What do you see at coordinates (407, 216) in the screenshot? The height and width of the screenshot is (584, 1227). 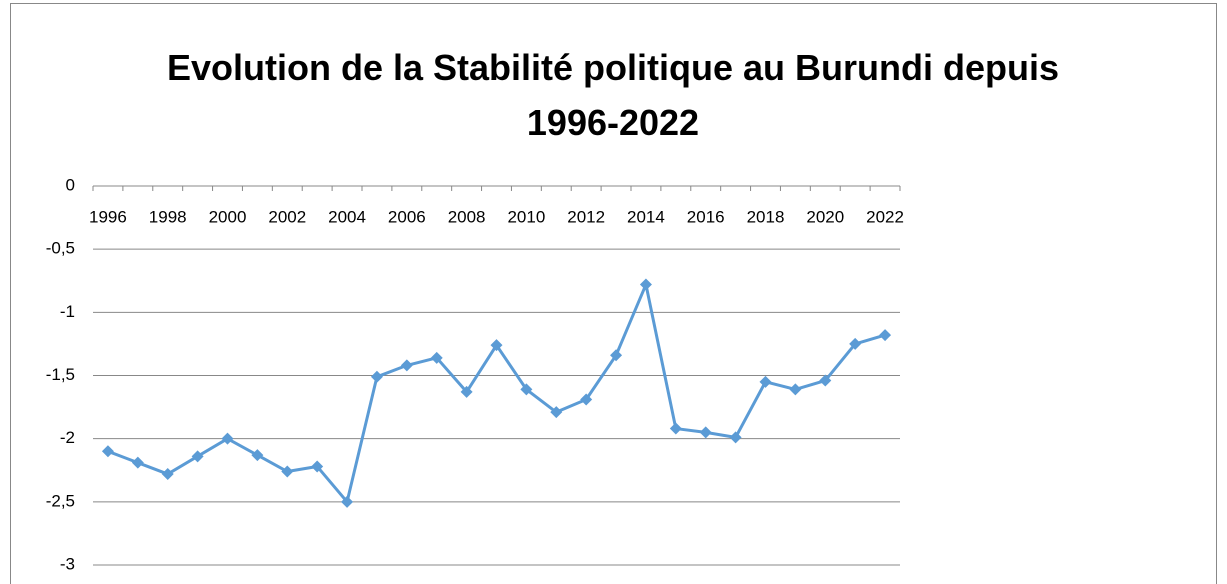 I see `x-tick-label: 2006` at bounding box center [407, 216].